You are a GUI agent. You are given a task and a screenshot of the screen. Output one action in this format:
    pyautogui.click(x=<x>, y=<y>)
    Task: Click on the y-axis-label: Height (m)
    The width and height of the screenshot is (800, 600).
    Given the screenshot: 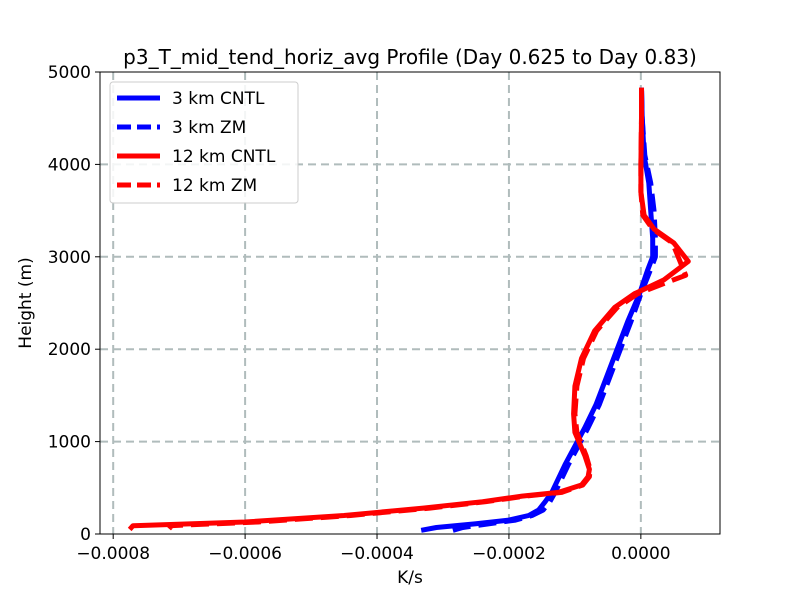 What is the action you would take?
    pyautogui.click(x=26, y=302)
    